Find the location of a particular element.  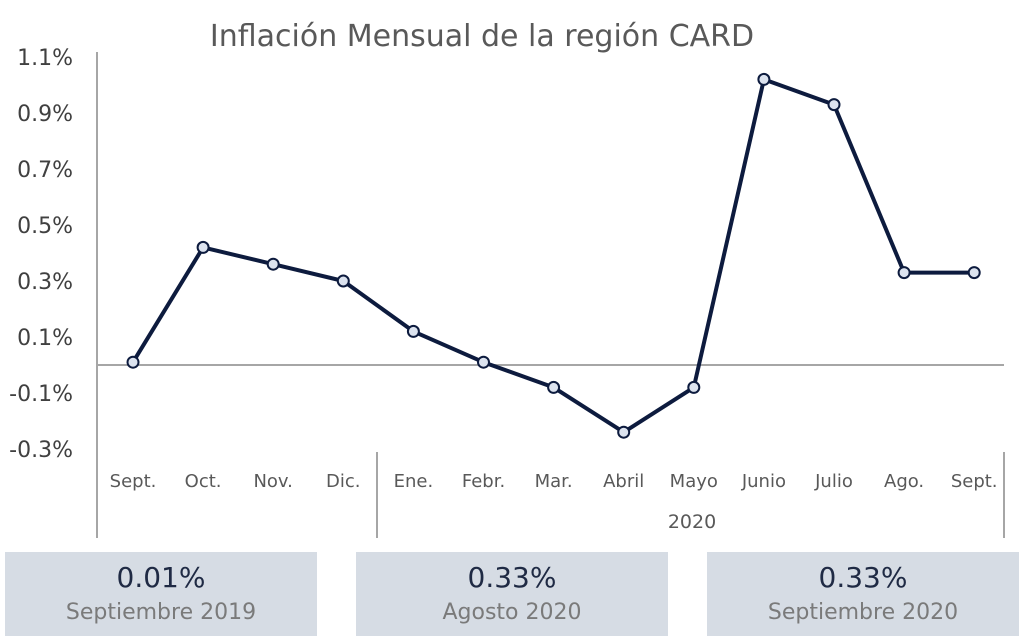

y-tick-label: 1.1% is located at coordinates (45, 58).